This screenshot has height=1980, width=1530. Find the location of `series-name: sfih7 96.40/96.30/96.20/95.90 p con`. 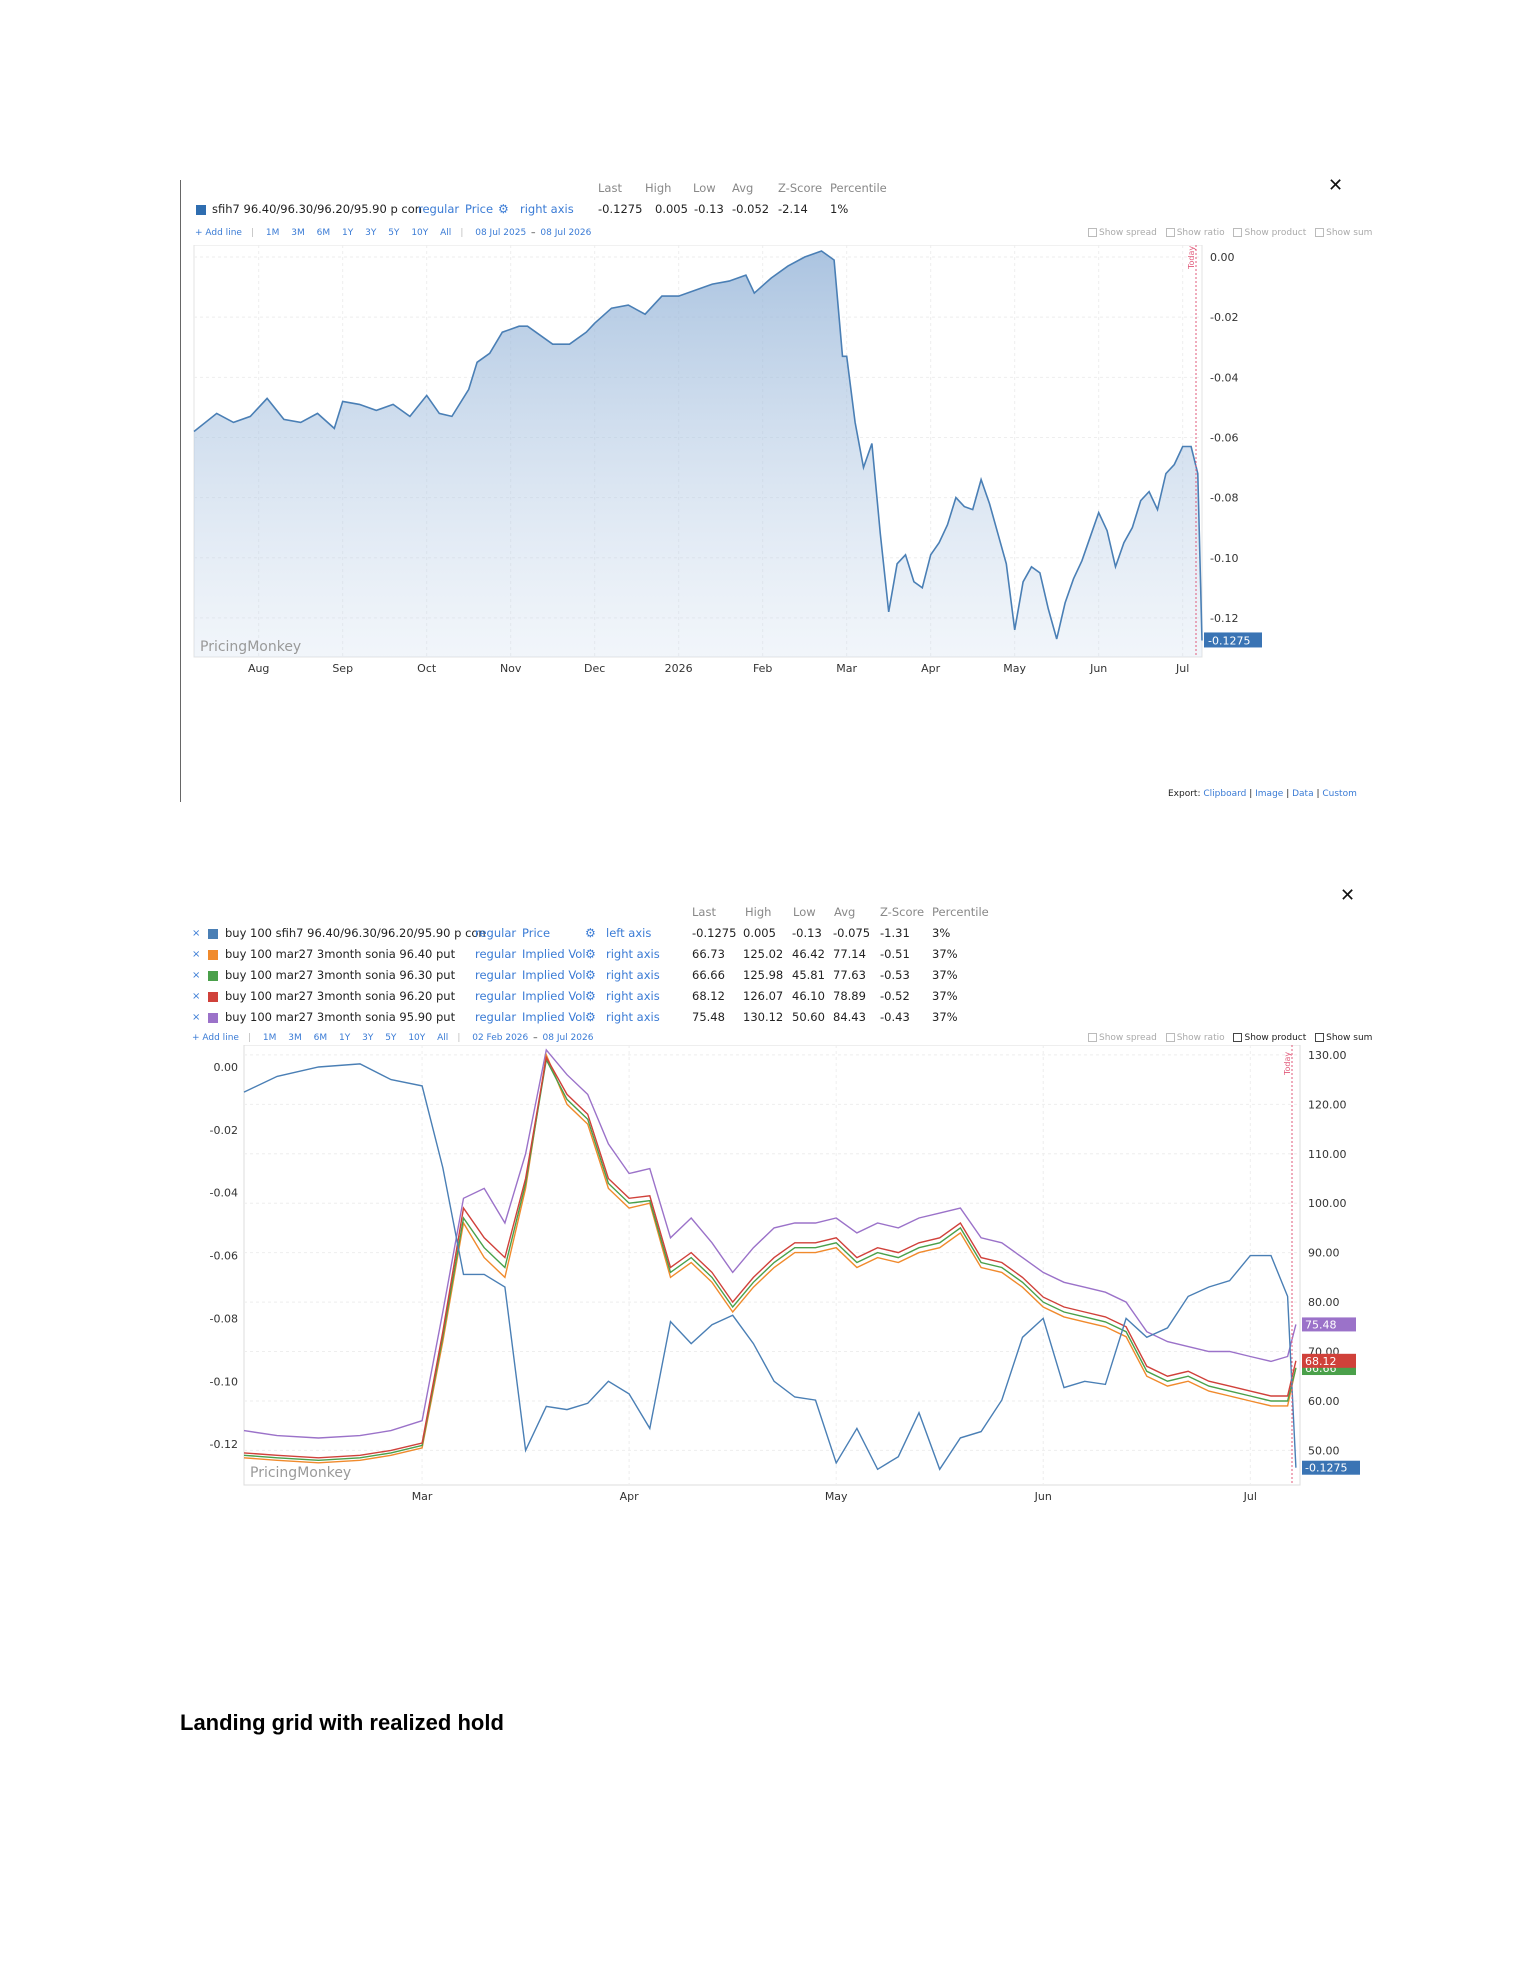

series-name: sfih7 96.40/96.30/96.20/95.90 p con is located at coordinates (317, 209).